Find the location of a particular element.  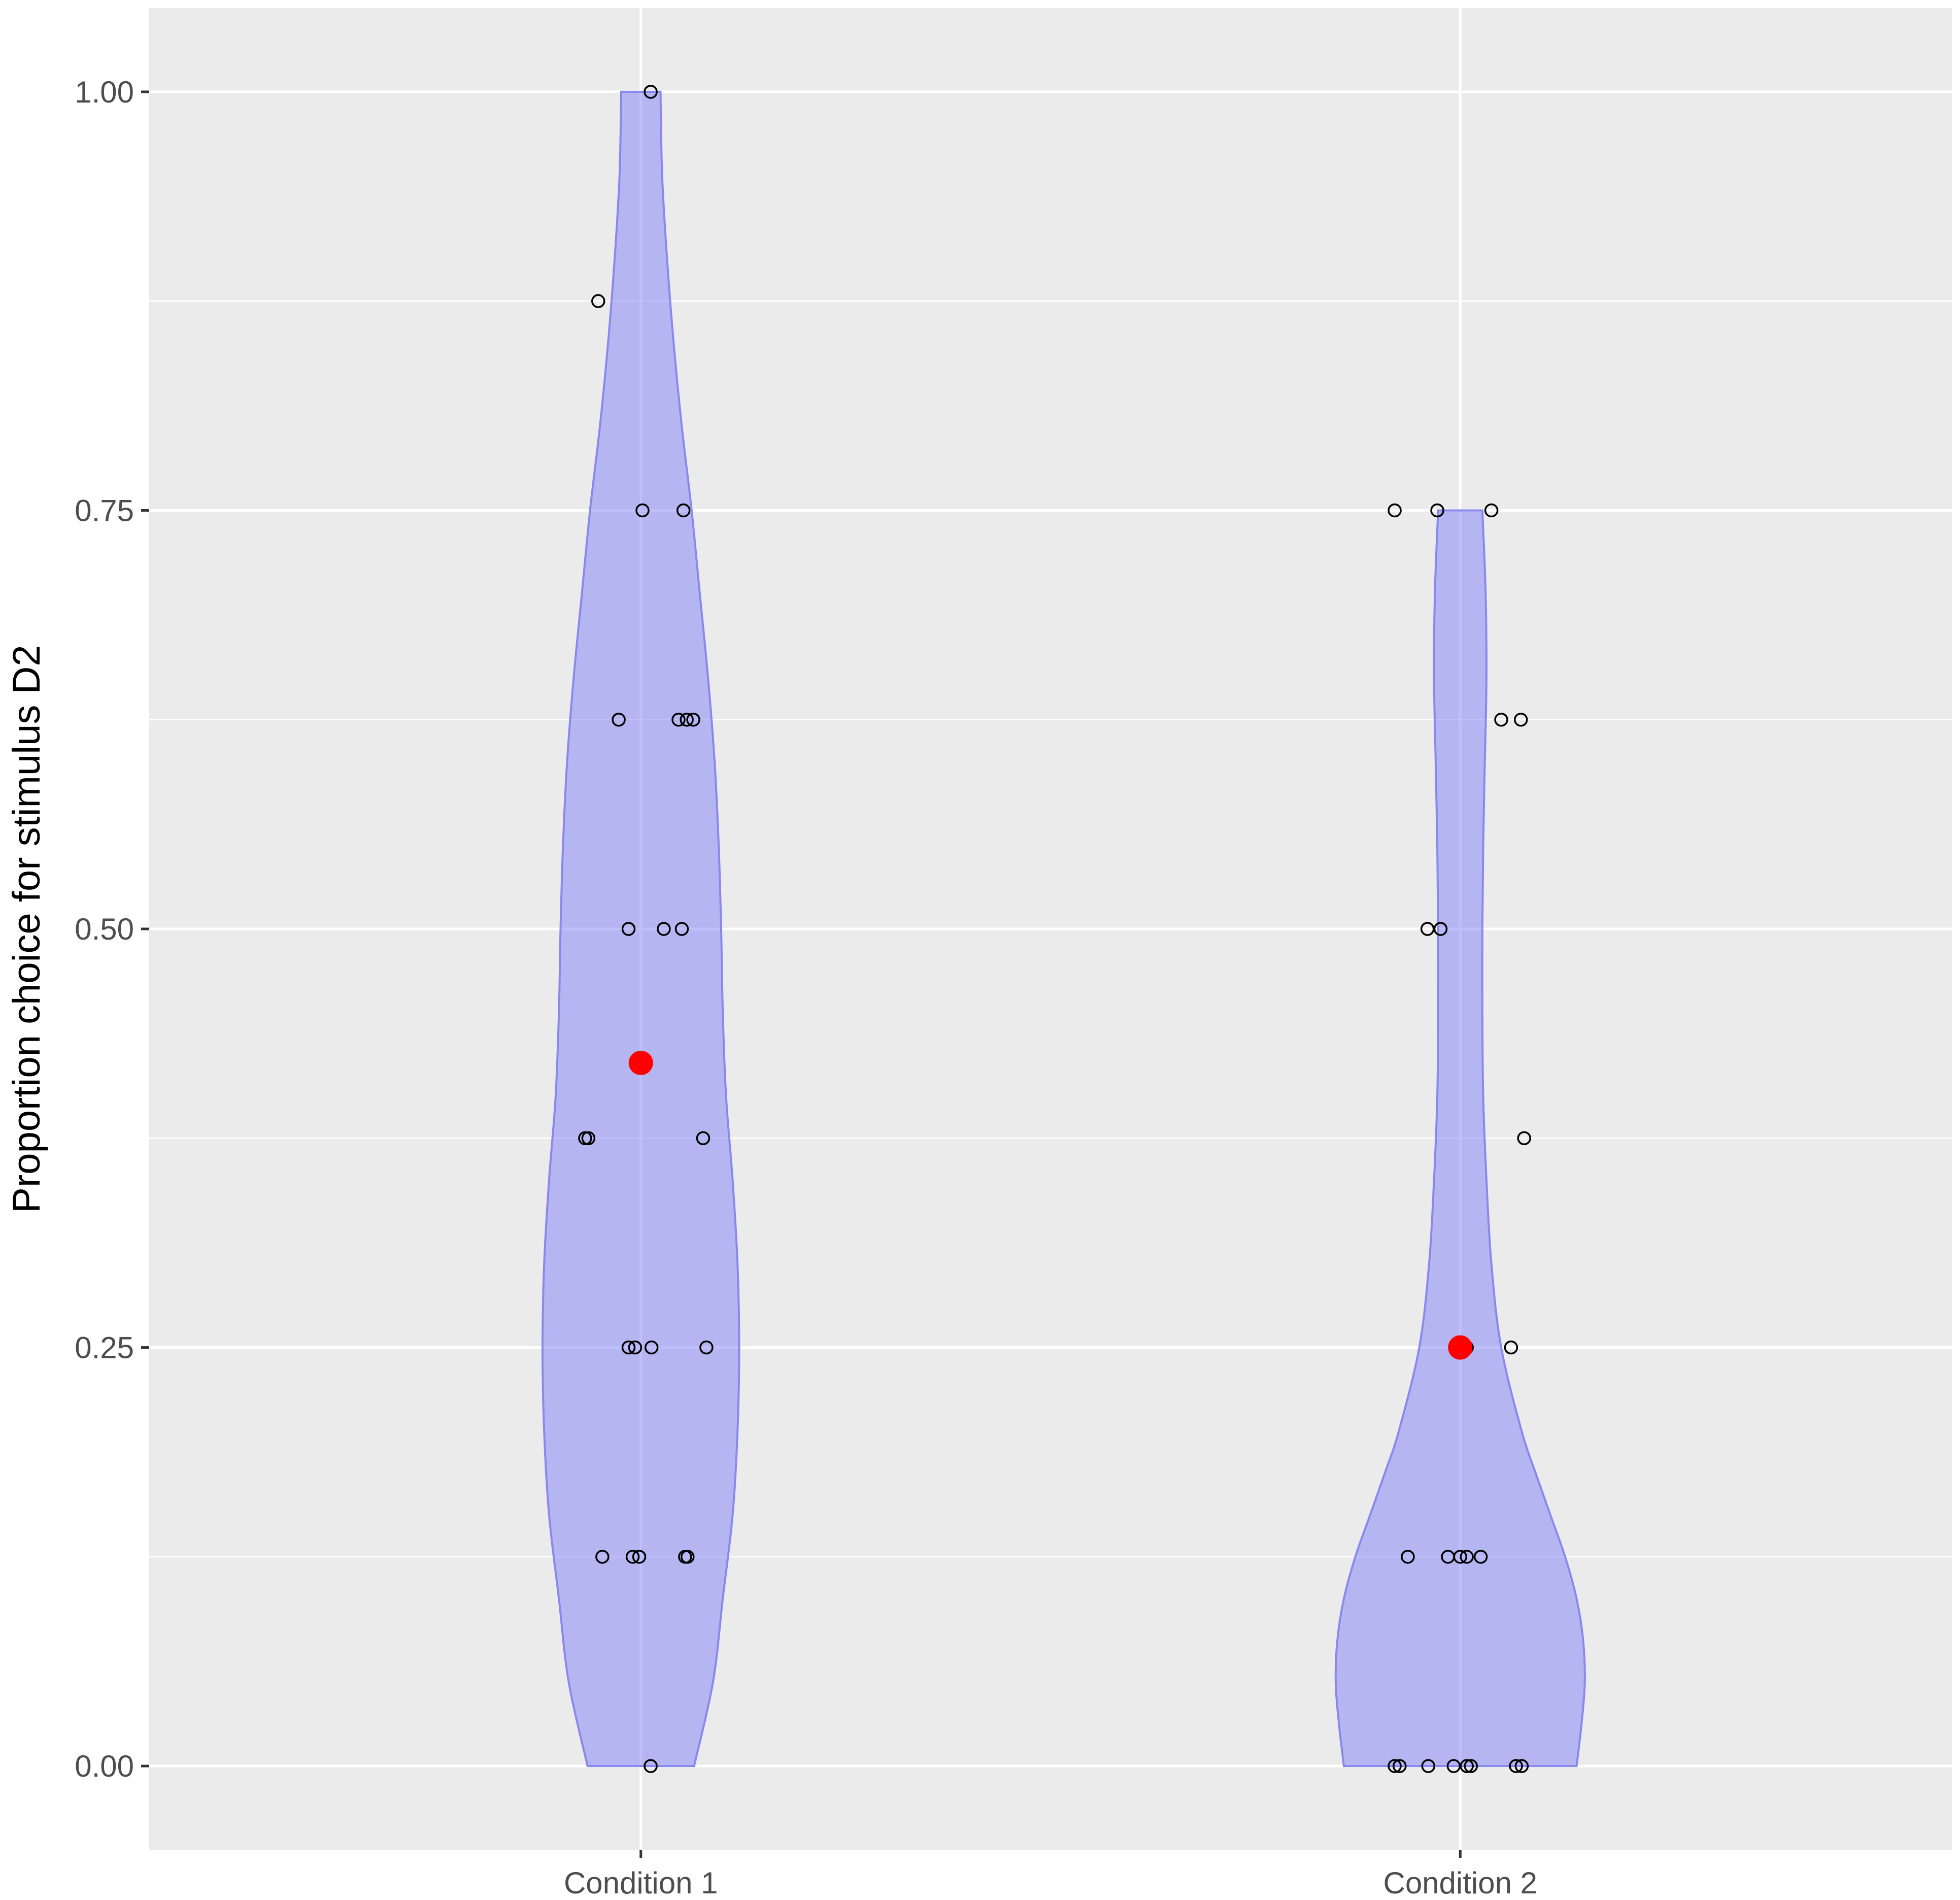

y-axis-title: Proportion choice for stimulus D2 is located at coordinates (27, 929).